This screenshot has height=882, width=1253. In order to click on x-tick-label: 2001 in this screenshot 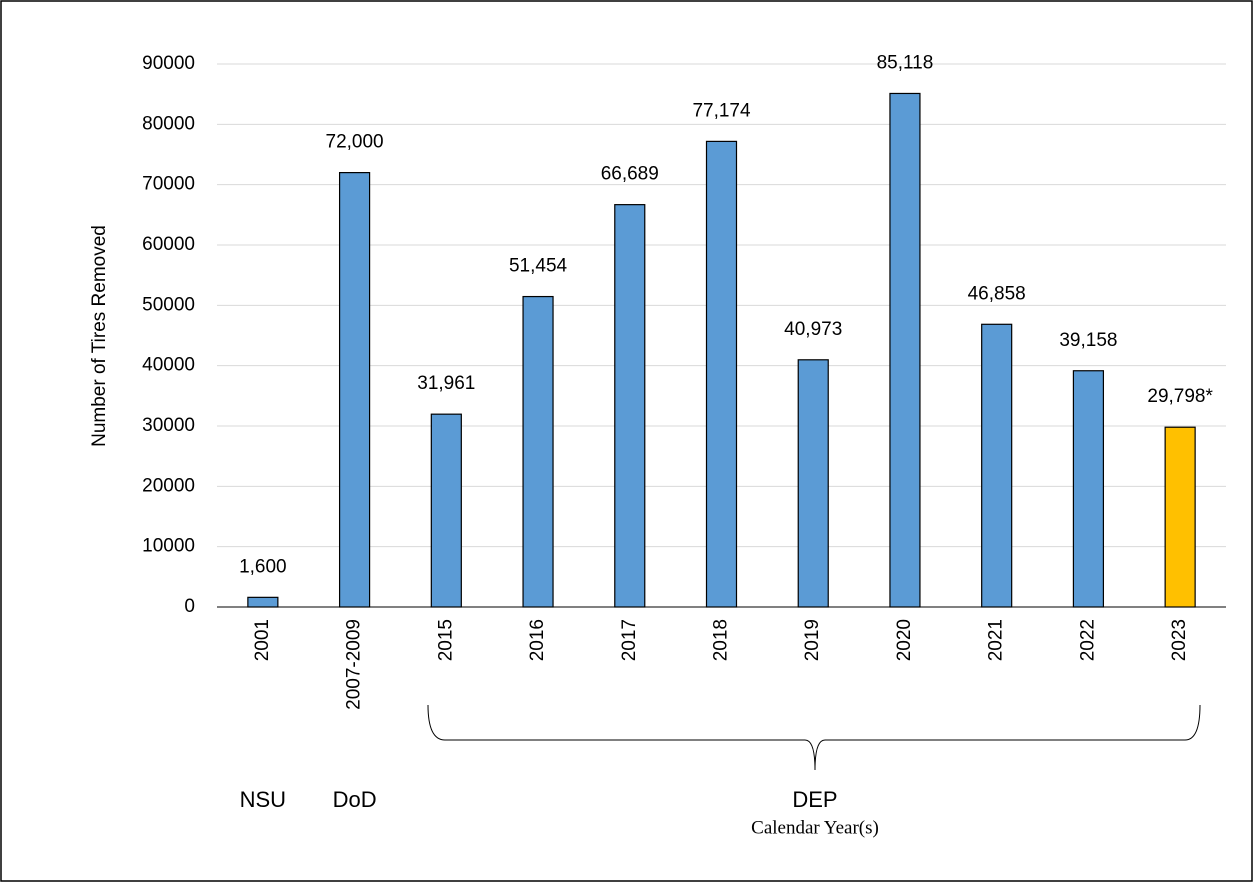, I will do `click(262, 640)`.